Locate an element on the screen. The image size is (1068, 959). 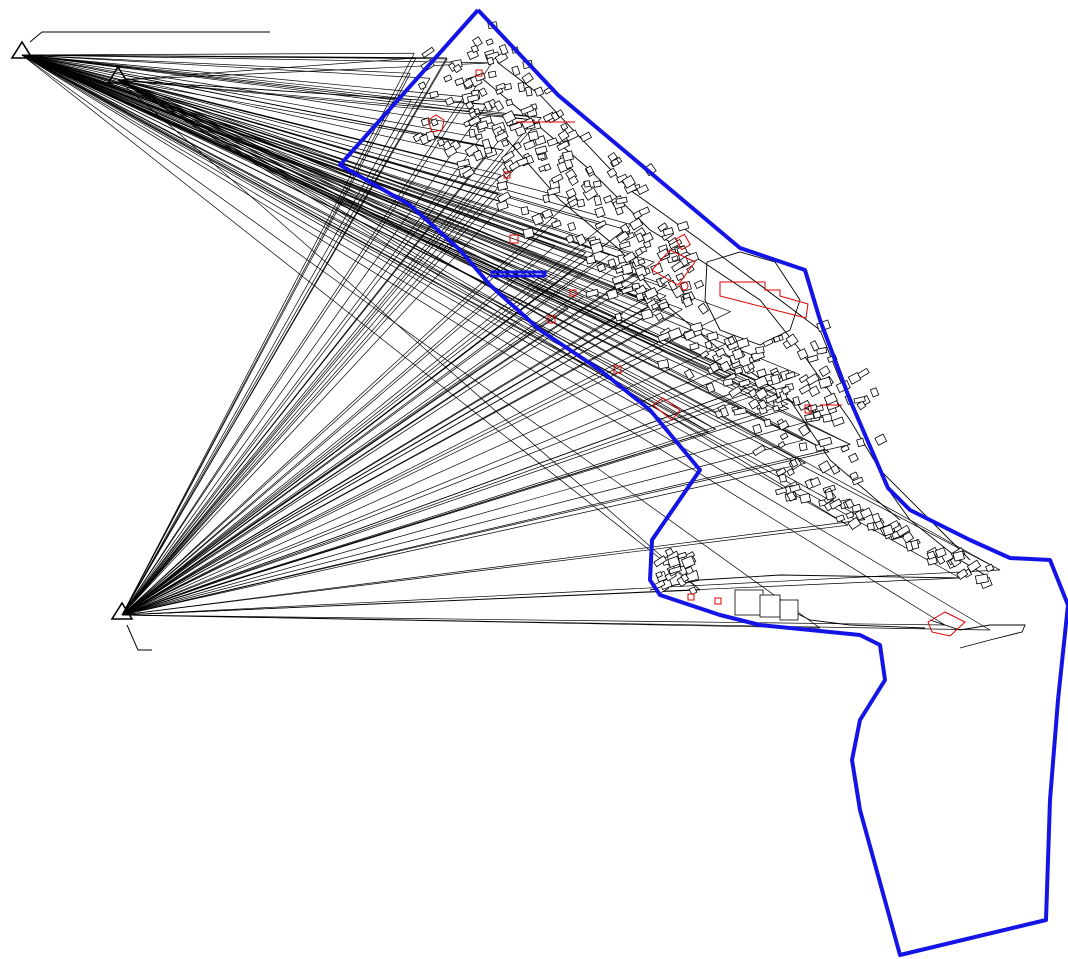
inner-boundary-marker is located at coordinates (518, 274).